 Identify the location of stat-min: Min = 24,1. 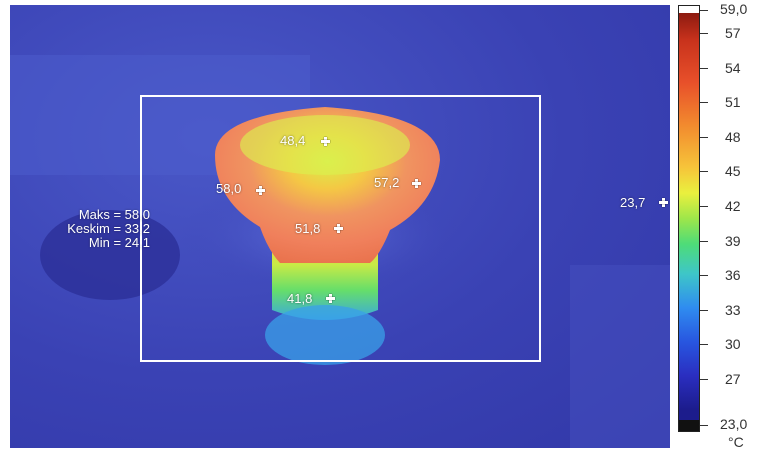
(119, 242).